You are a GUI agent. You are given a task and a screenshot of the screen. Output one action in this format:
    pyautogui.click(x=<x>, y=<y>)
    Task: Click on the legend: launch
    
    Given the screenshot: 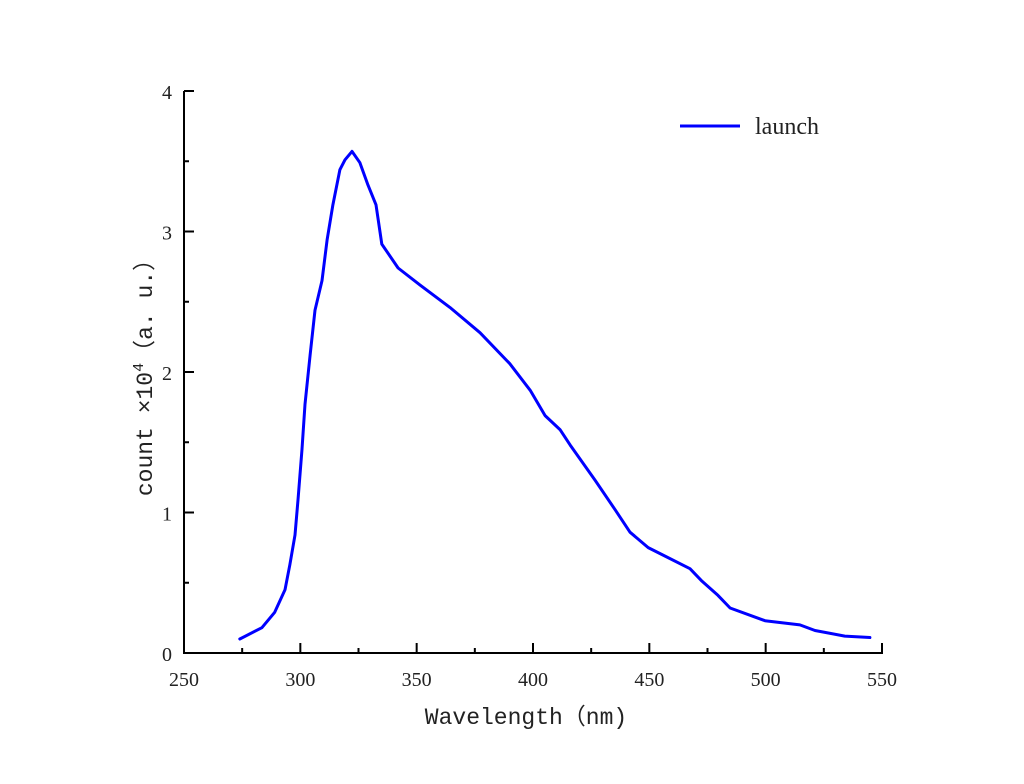 What is the action you would take?
    pyautogui.click(x=749, y=127)
    